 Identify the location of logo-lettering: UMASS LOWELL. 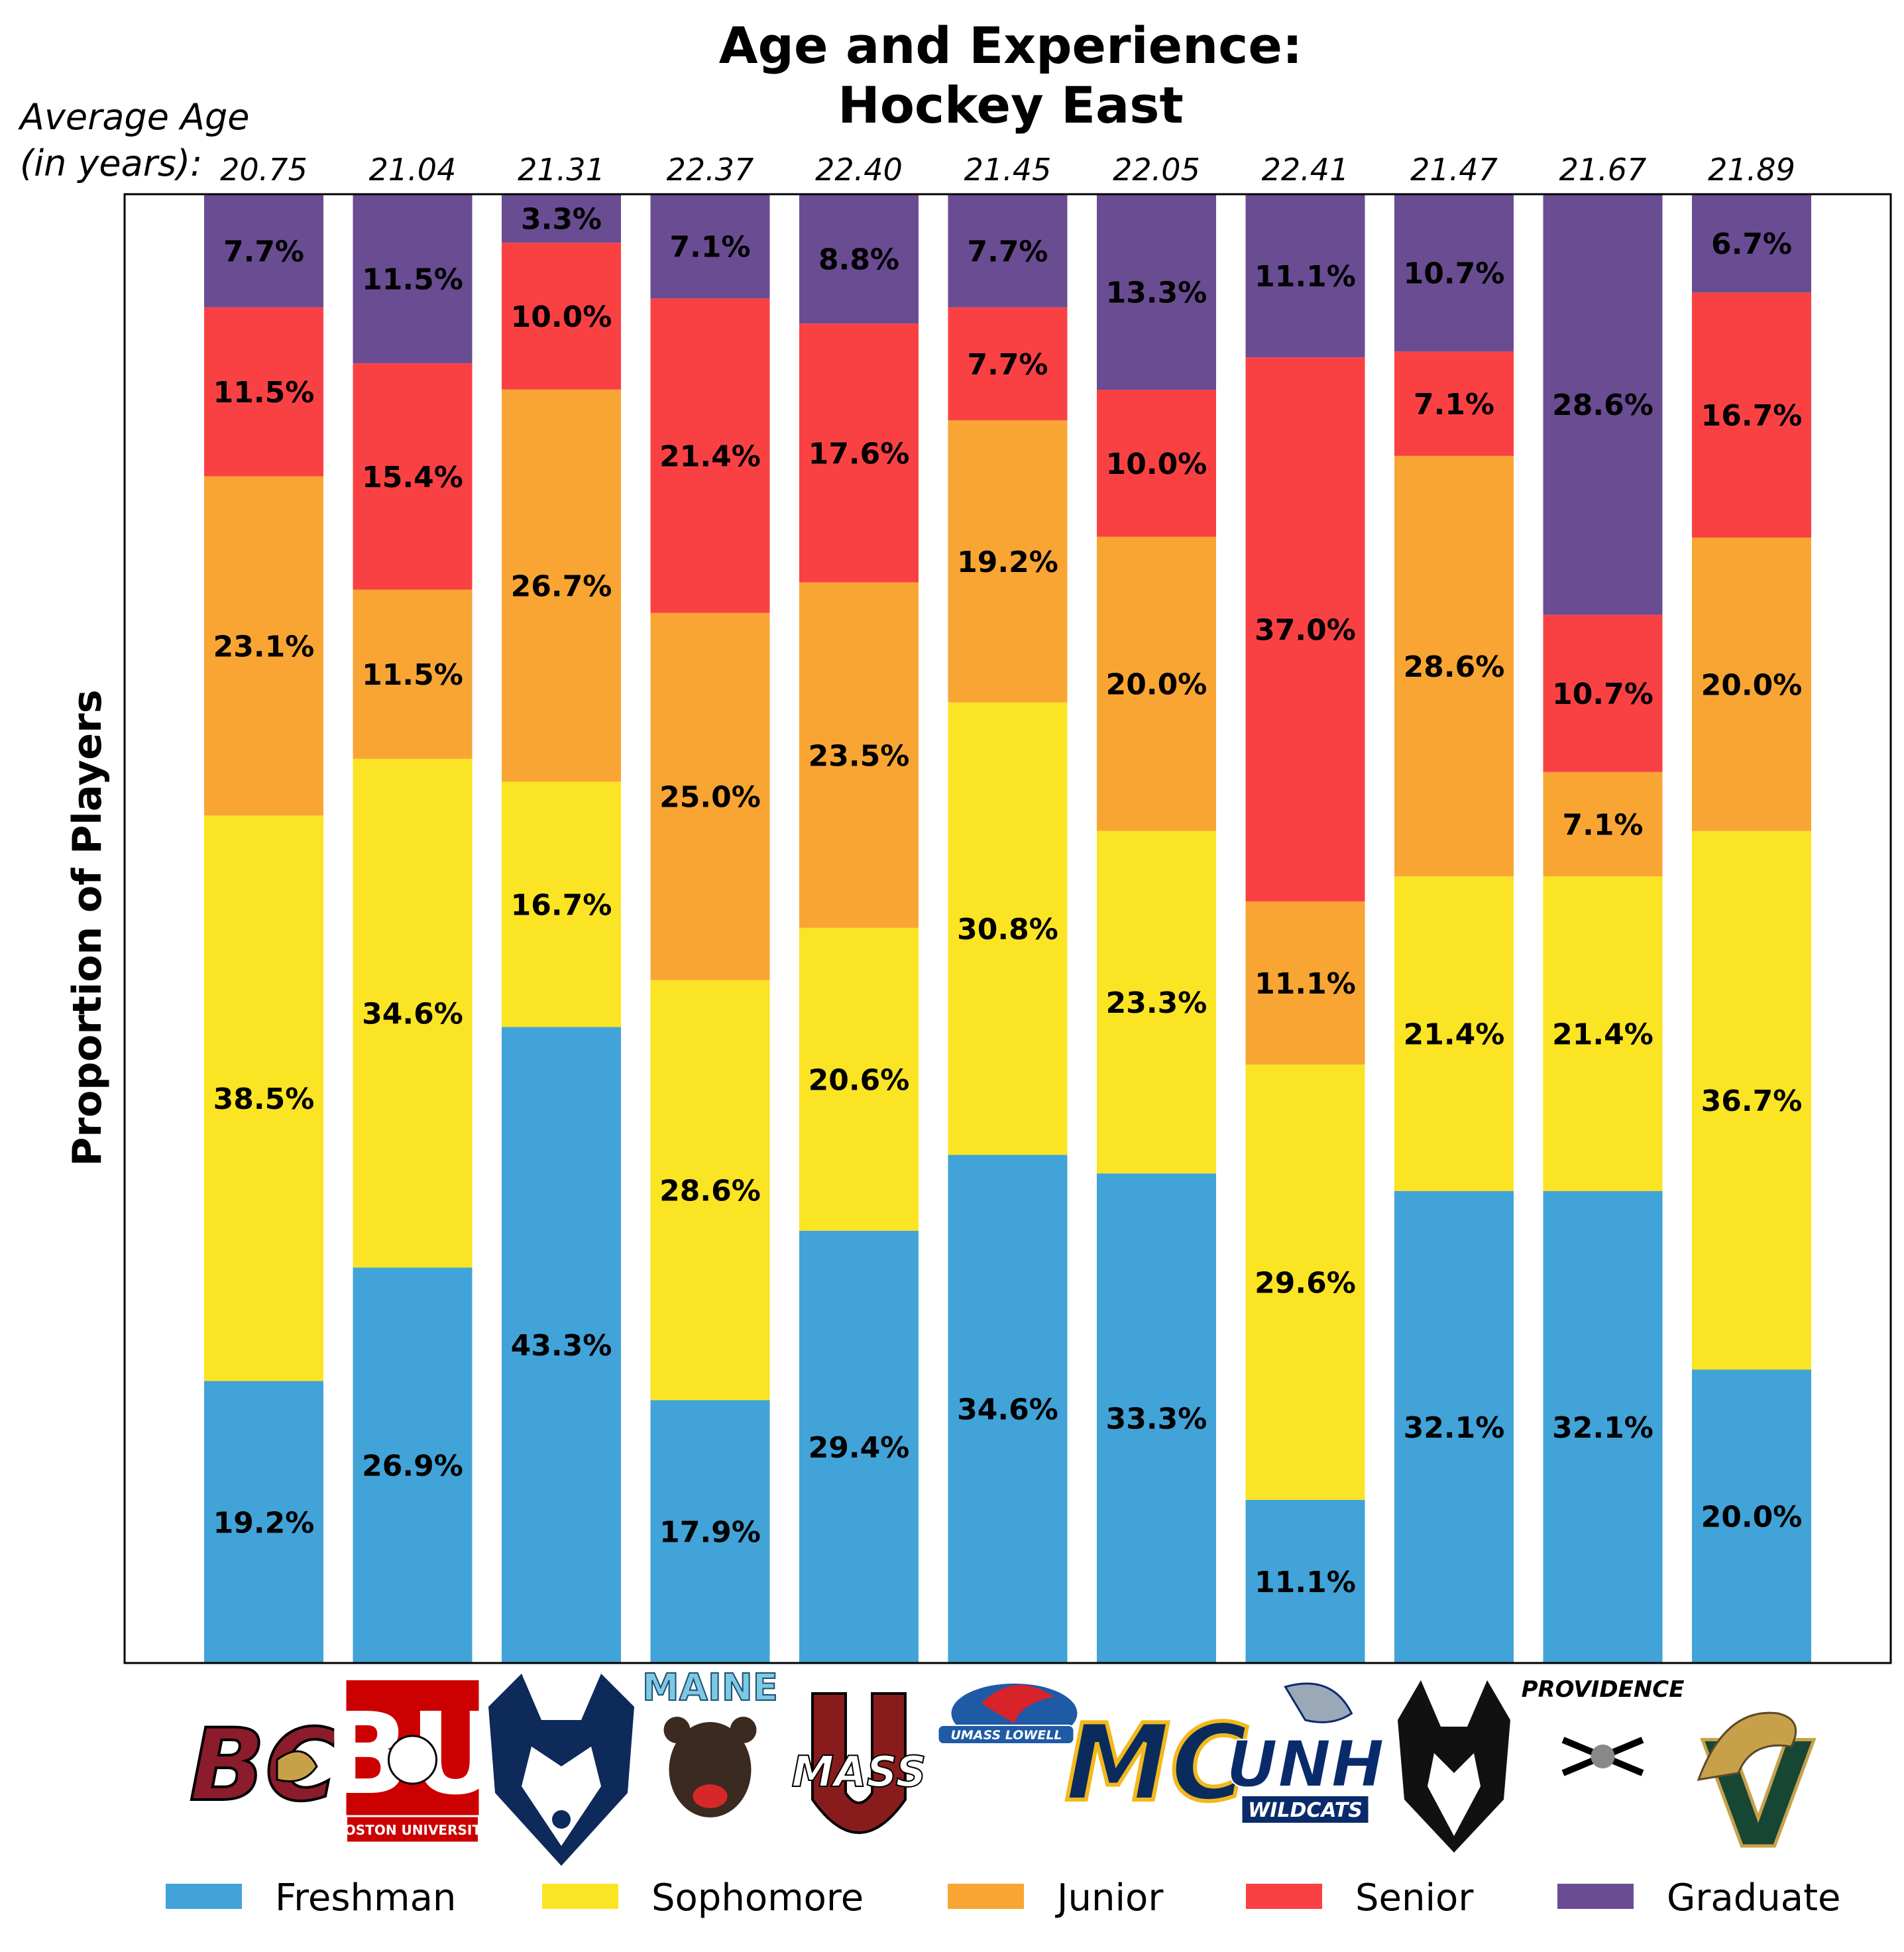
(1006, 1736).